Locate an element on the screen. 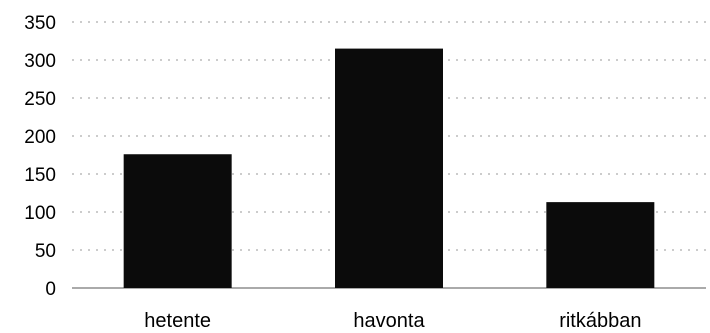 The width and height of the screenshot is (710, 333). y-tick-label-350: 350 is located at coordinates (40, 23).